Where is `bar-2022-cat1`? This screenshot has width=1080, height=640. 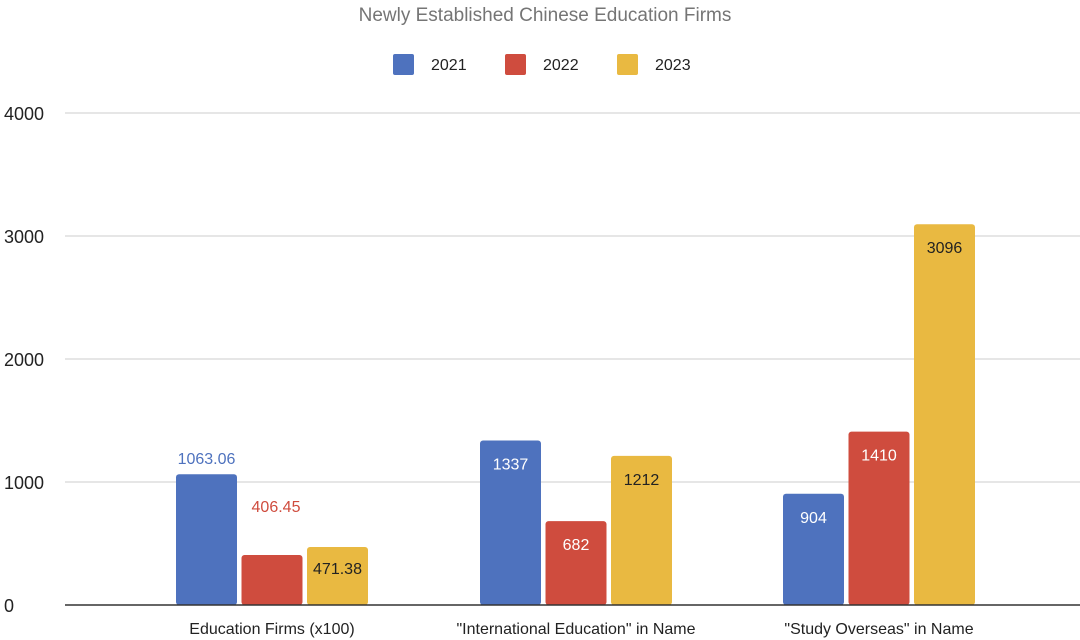 bar-2022-cat1 is located at coordinates (272, 580).